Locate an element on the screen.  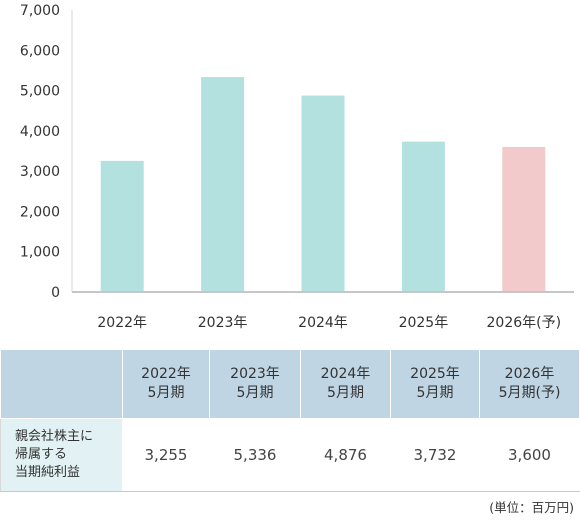
y-tick-label: 5,000 is located at coordinates (40, 92).